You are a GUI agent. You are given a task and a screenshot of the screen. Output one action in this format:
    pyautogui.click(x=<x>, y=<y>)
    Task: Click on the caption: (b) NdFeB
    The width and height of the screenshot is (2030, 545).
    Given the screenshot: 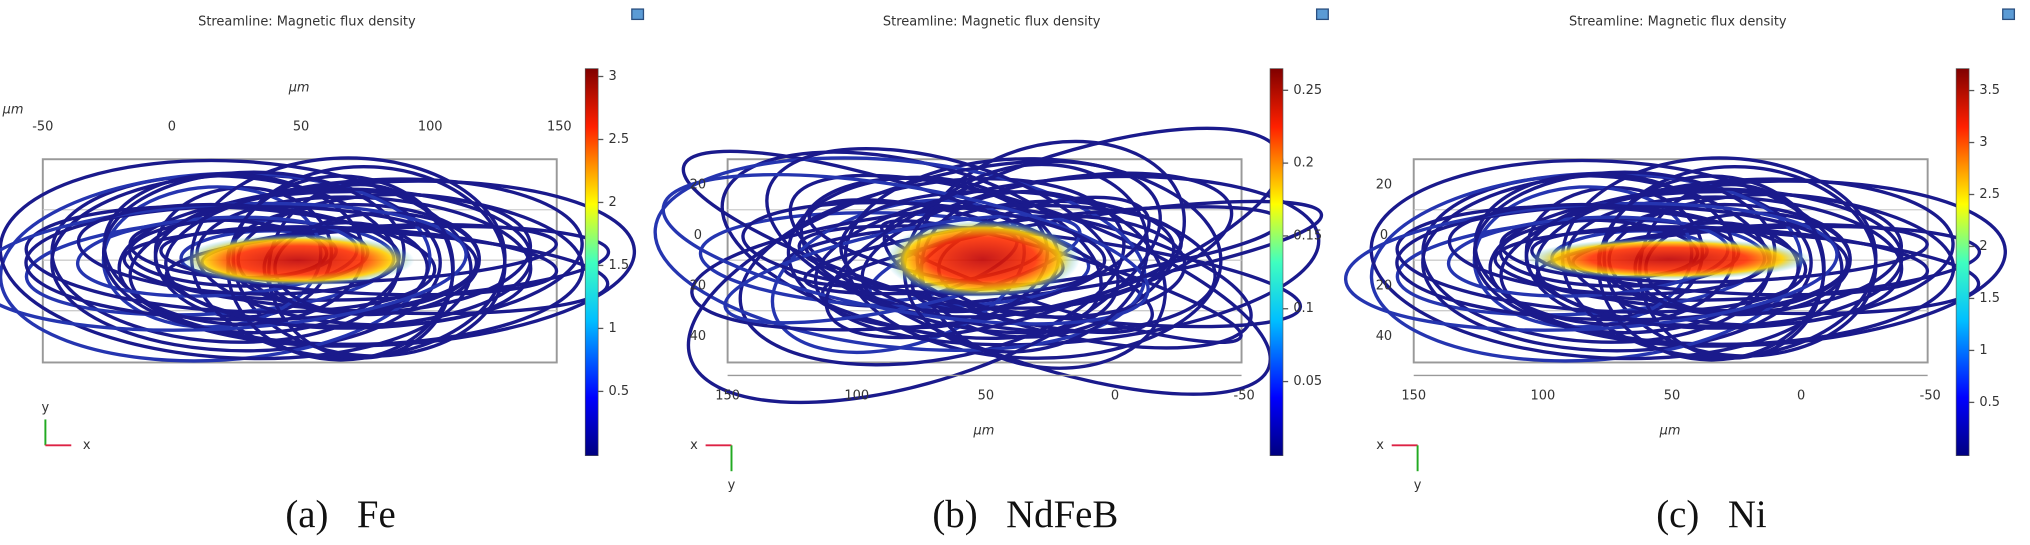 What is the action you would take?
    pyautogui.click(x=1025, y=514)
    